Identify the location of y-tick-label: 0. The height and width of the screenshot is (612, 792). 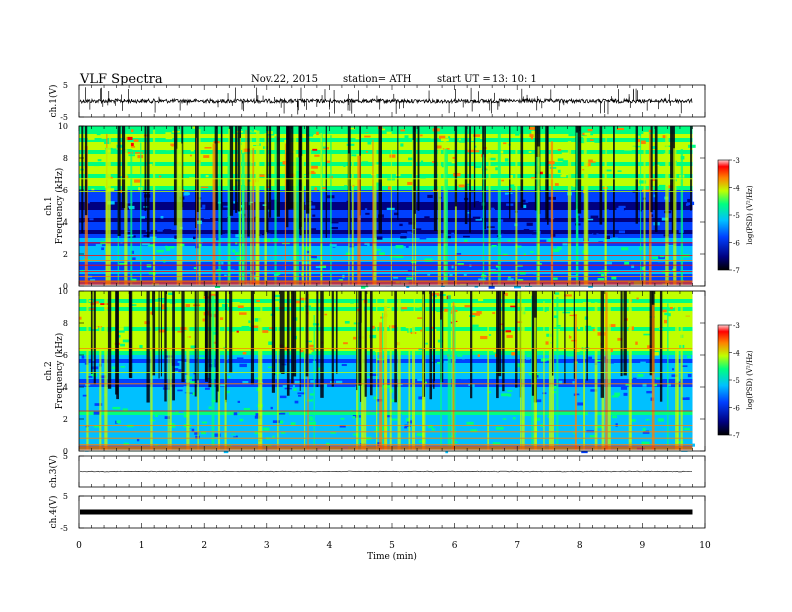
(65, 286).